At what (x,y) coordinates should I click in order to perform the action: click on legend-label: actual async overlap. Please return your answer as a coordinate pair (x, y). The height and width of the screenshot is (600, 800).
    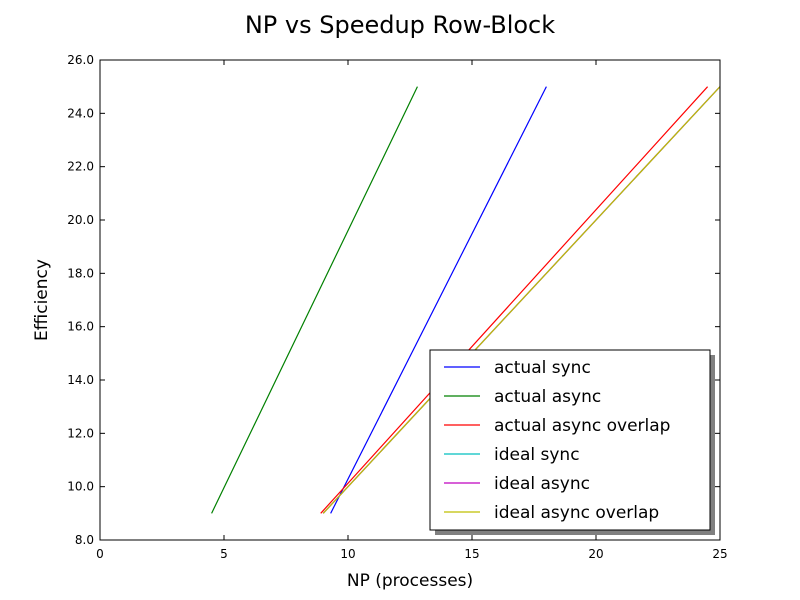
    Looking at the image, I should click on (582, 426).